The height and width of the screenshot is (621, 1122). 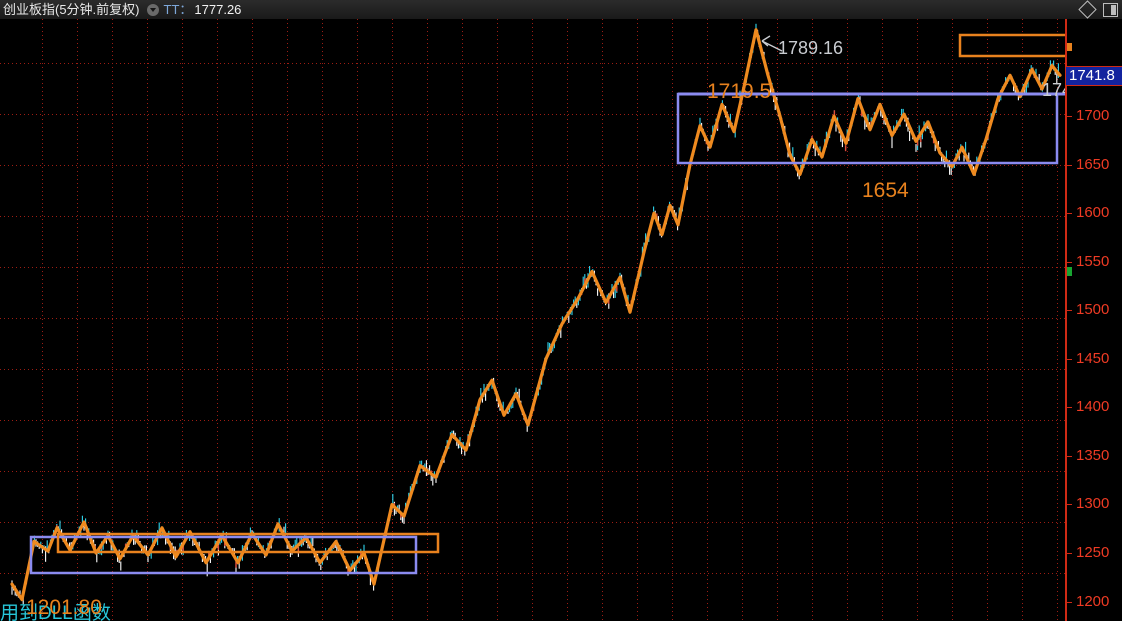 What do you see at coordinates (1093, 407) in the screenshot?
I see `price-axis-tick-label: 1400` at bounding box center [1093, 407].